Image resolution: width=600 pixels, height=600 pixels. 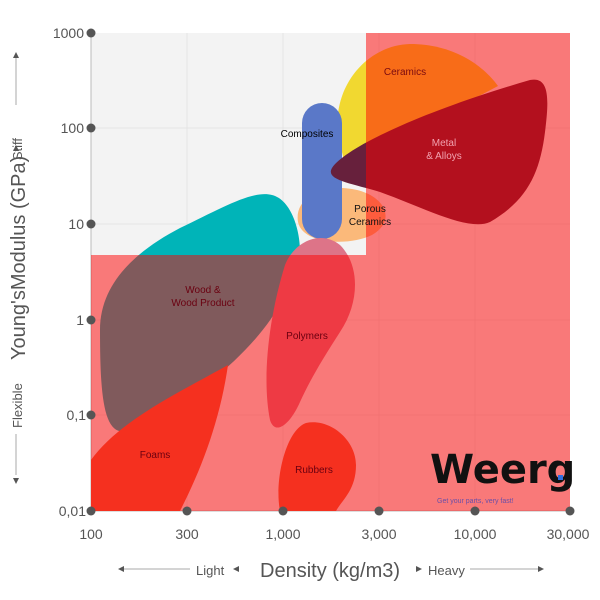 What do you see at coordinates (560, 477) in the screenshot?
I see `logo-dot` at bounding box center [560, 477].